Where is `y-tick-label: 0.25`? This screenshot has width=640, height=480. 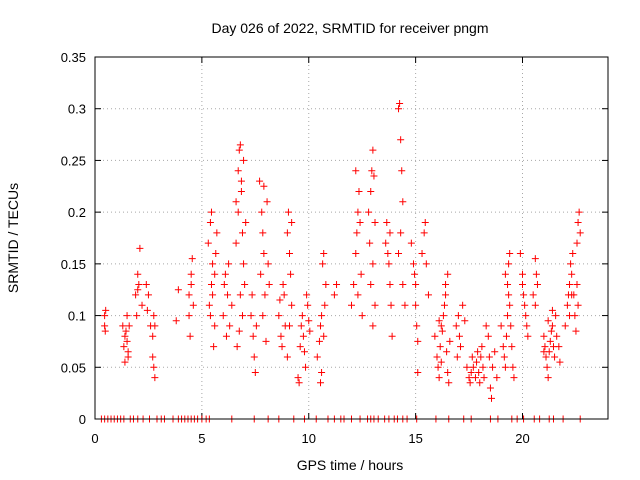
y-tick-label: 0.25 is located at coordinates (73, 160).